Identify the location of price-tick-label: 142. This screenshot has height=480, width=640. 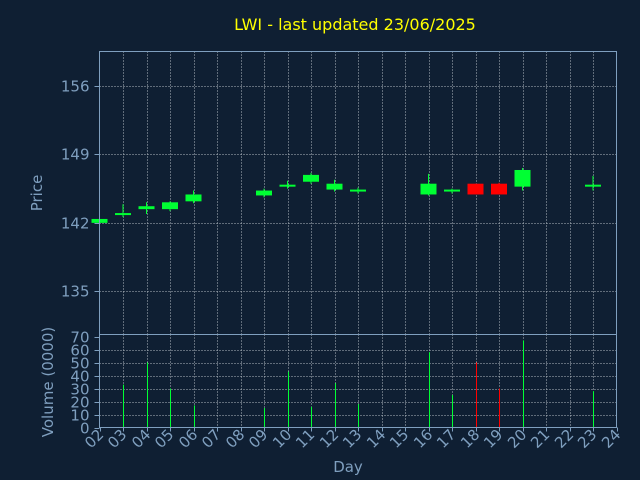
(75, 224).